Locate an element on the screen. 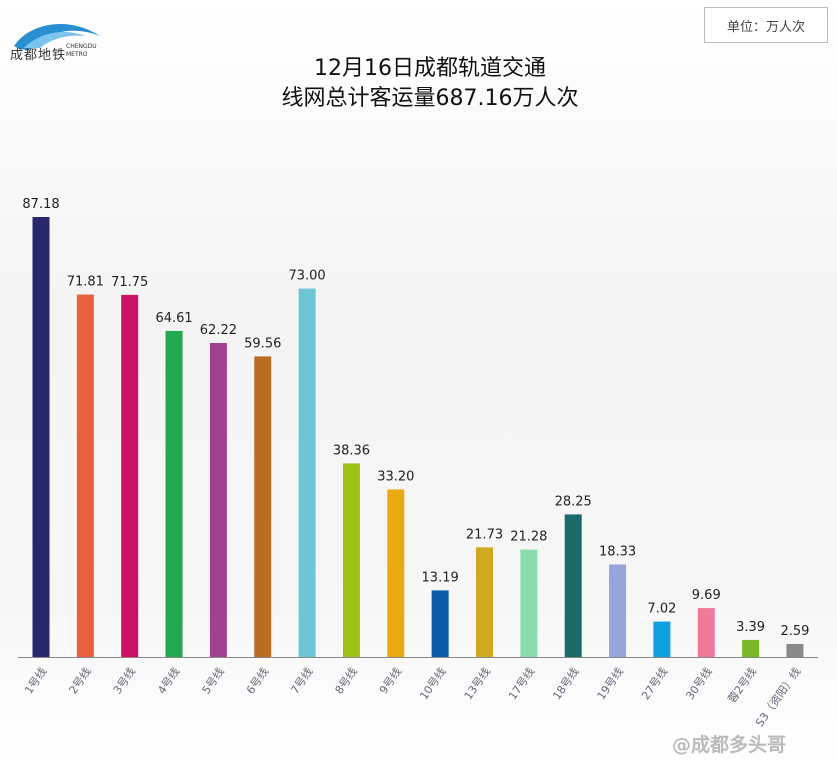 The image size is (837, 764). data-label: 71.75 is located at coordinates (129, 282).